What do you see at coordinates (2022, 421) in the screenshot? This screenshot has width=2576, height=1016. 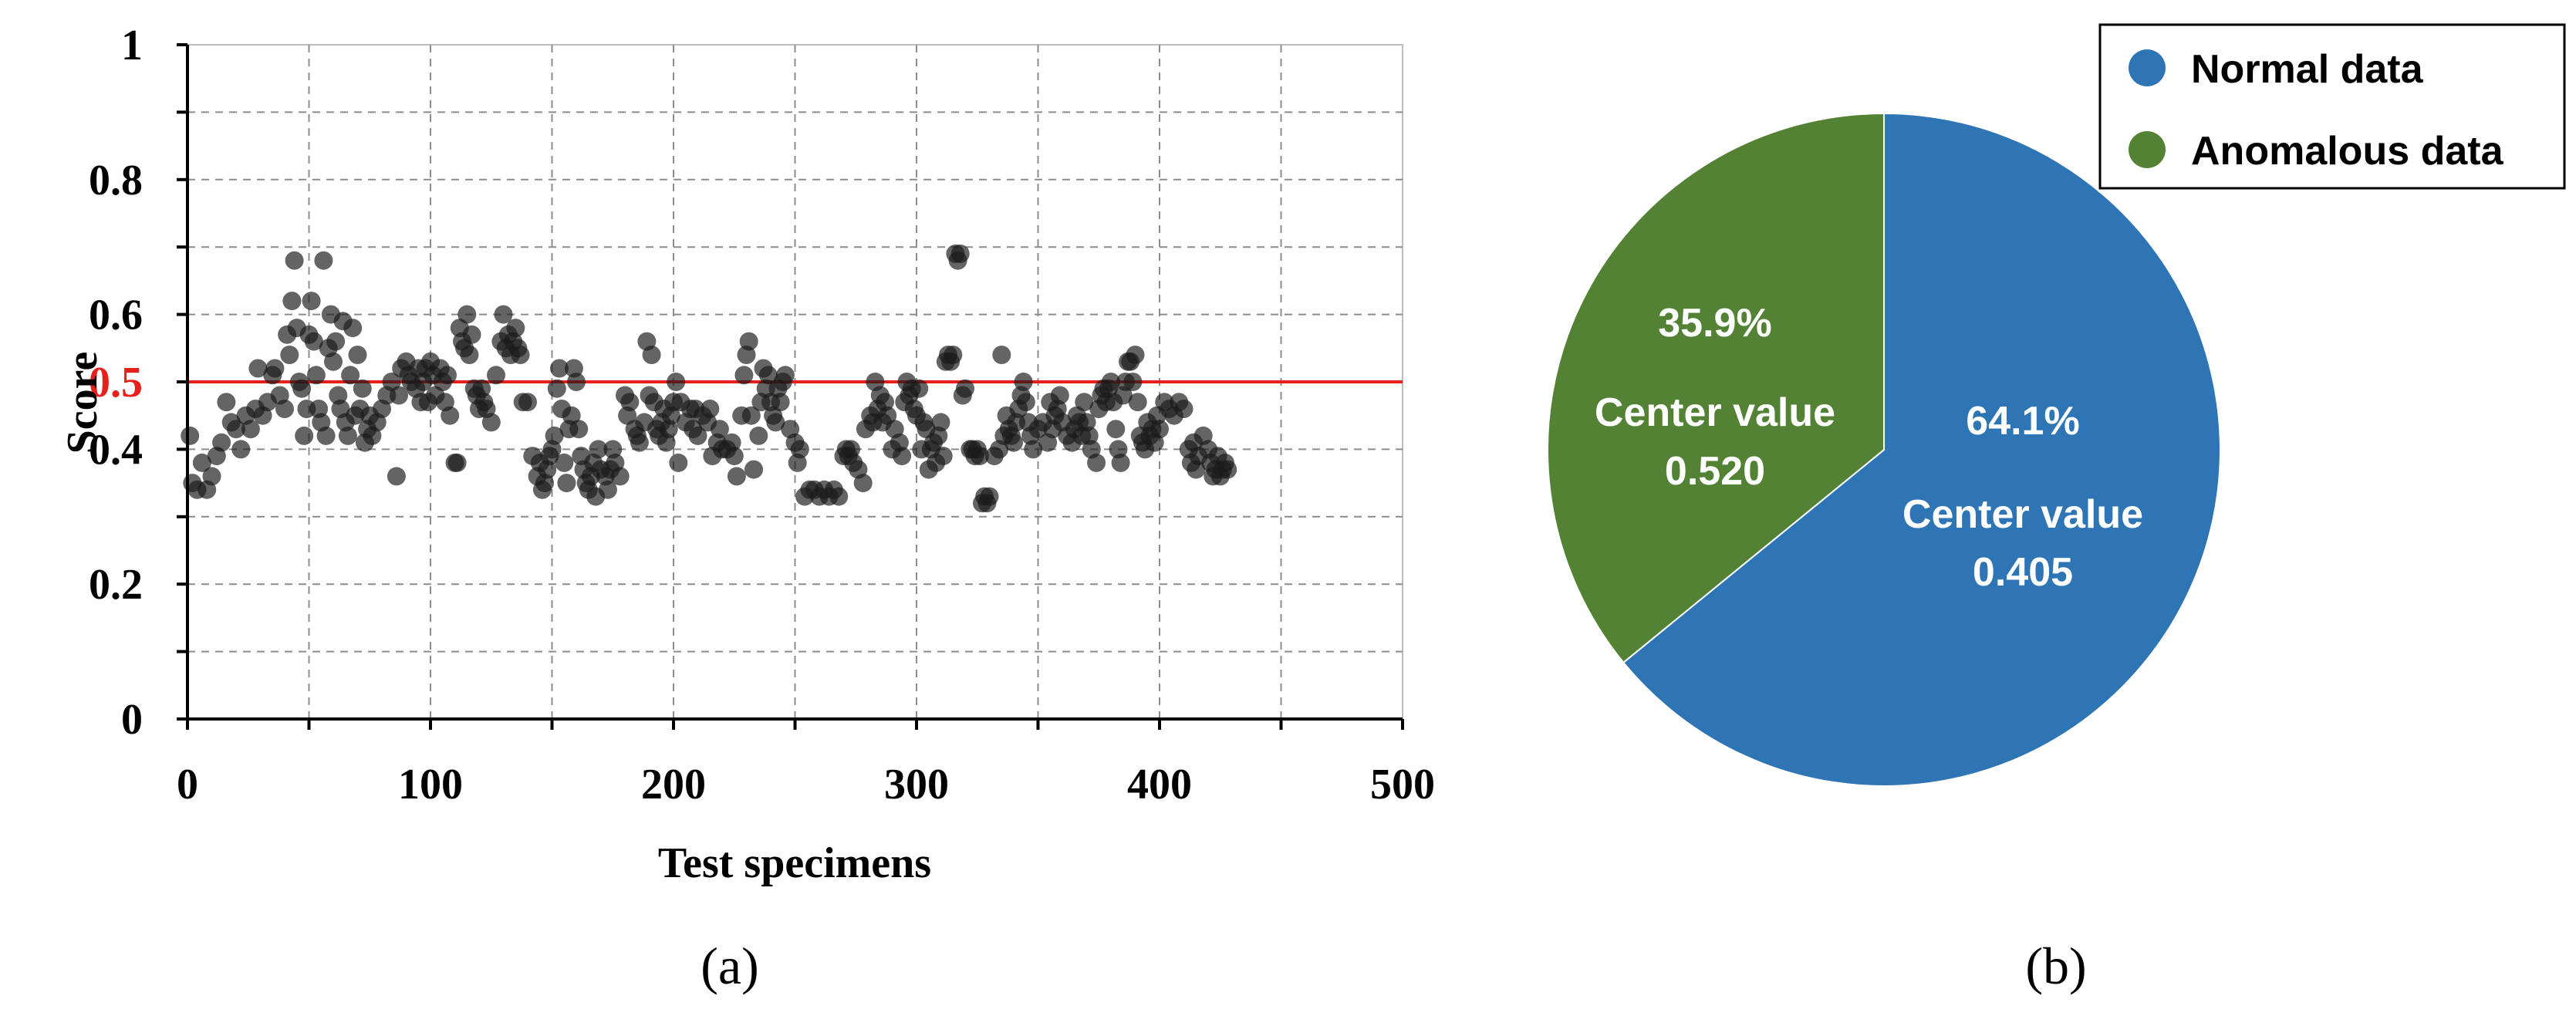 I see `normal-percent-label: 64.1%` at bounding box center [2022, 421].